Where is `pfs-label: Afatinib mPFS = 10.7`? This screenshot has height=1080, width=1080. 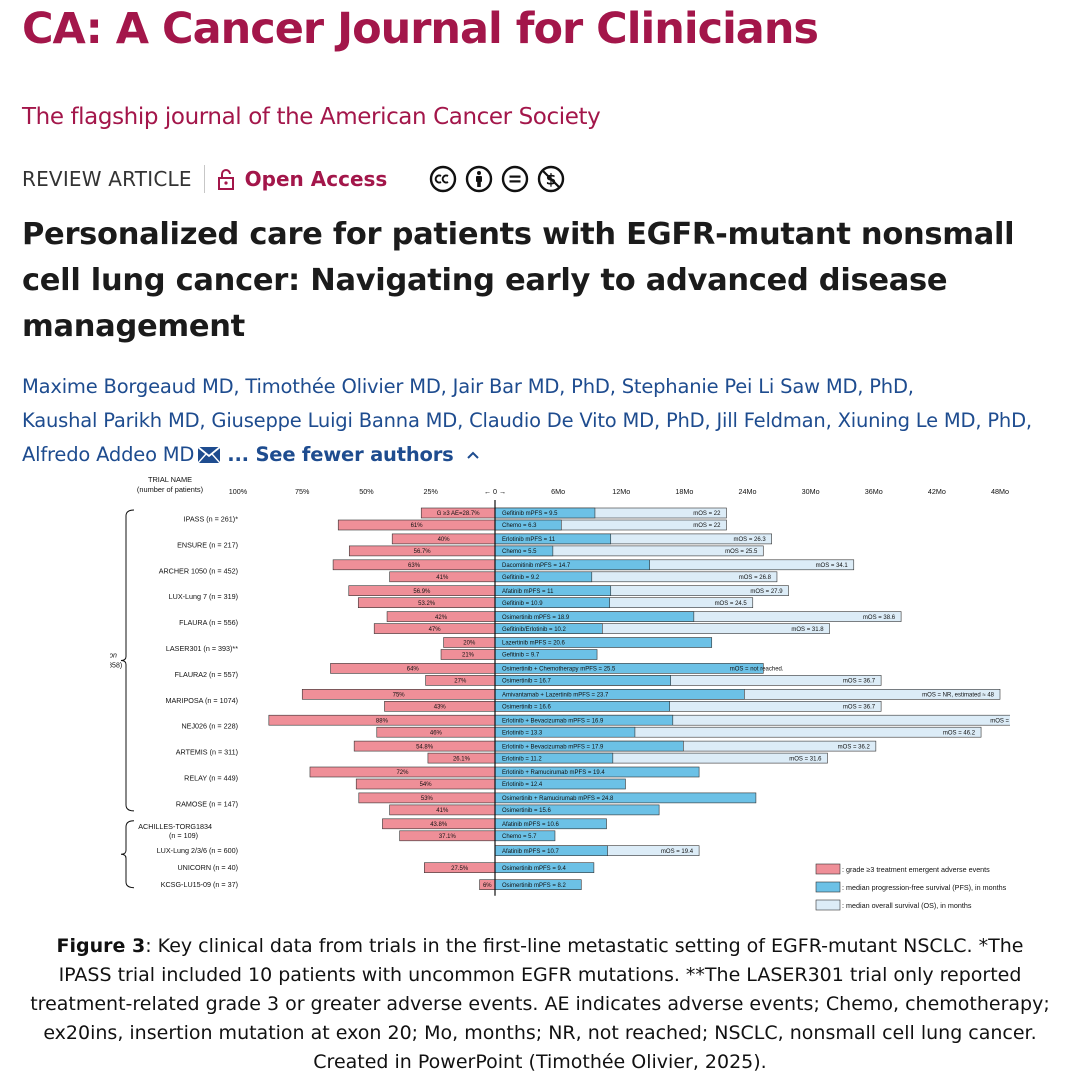 pfs-label: Afatinib mPFS = 10.7 is located at coordinates (531, 852).